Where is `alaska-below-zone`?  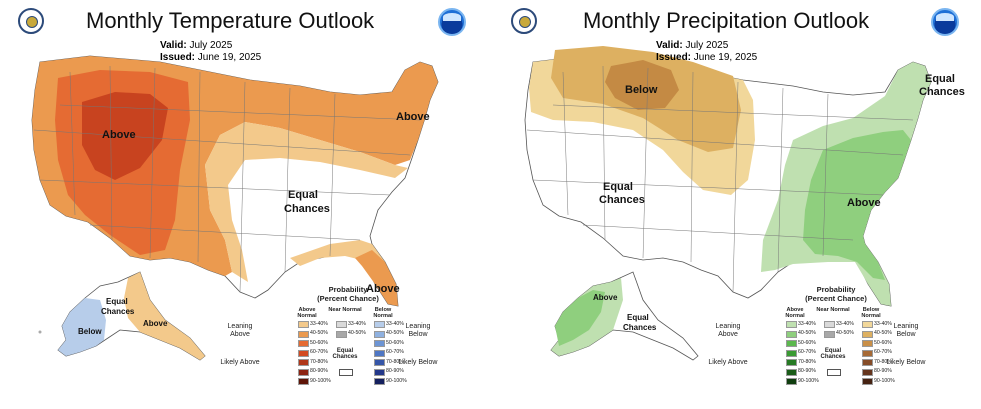 alaska-below-zone is located at coordinates (82, 327).